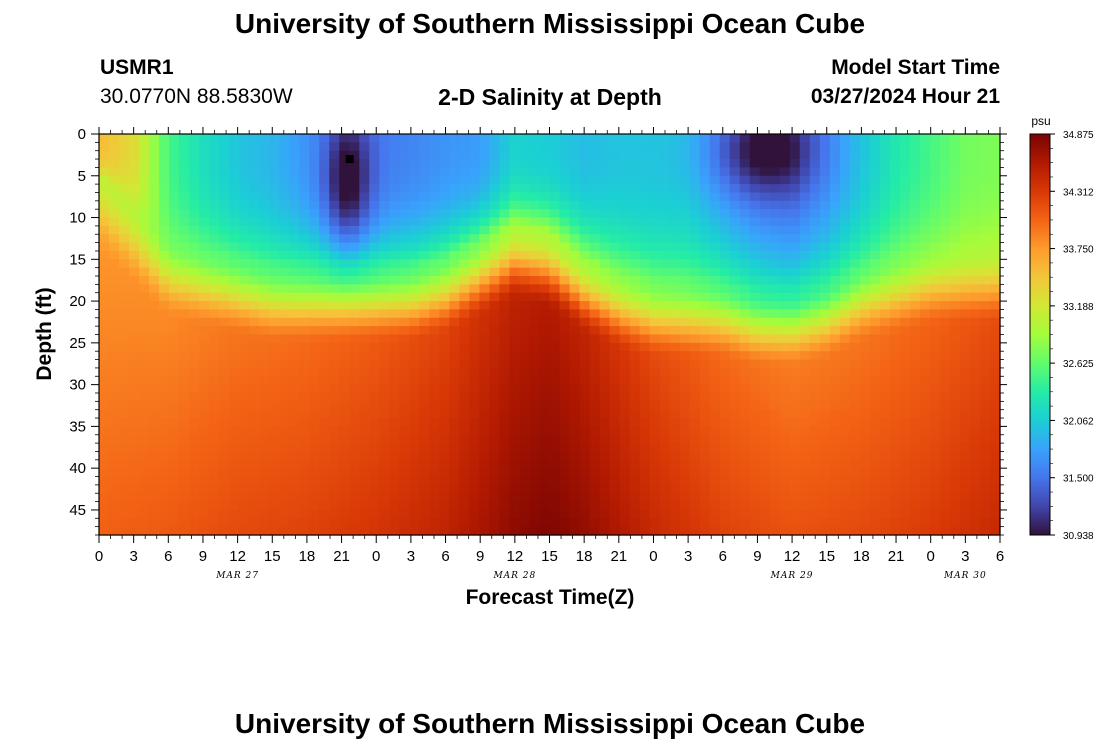 The width and height of the screenshot is (1100, 750). I want to click on x-tick-label: 12, so click(237, 556).